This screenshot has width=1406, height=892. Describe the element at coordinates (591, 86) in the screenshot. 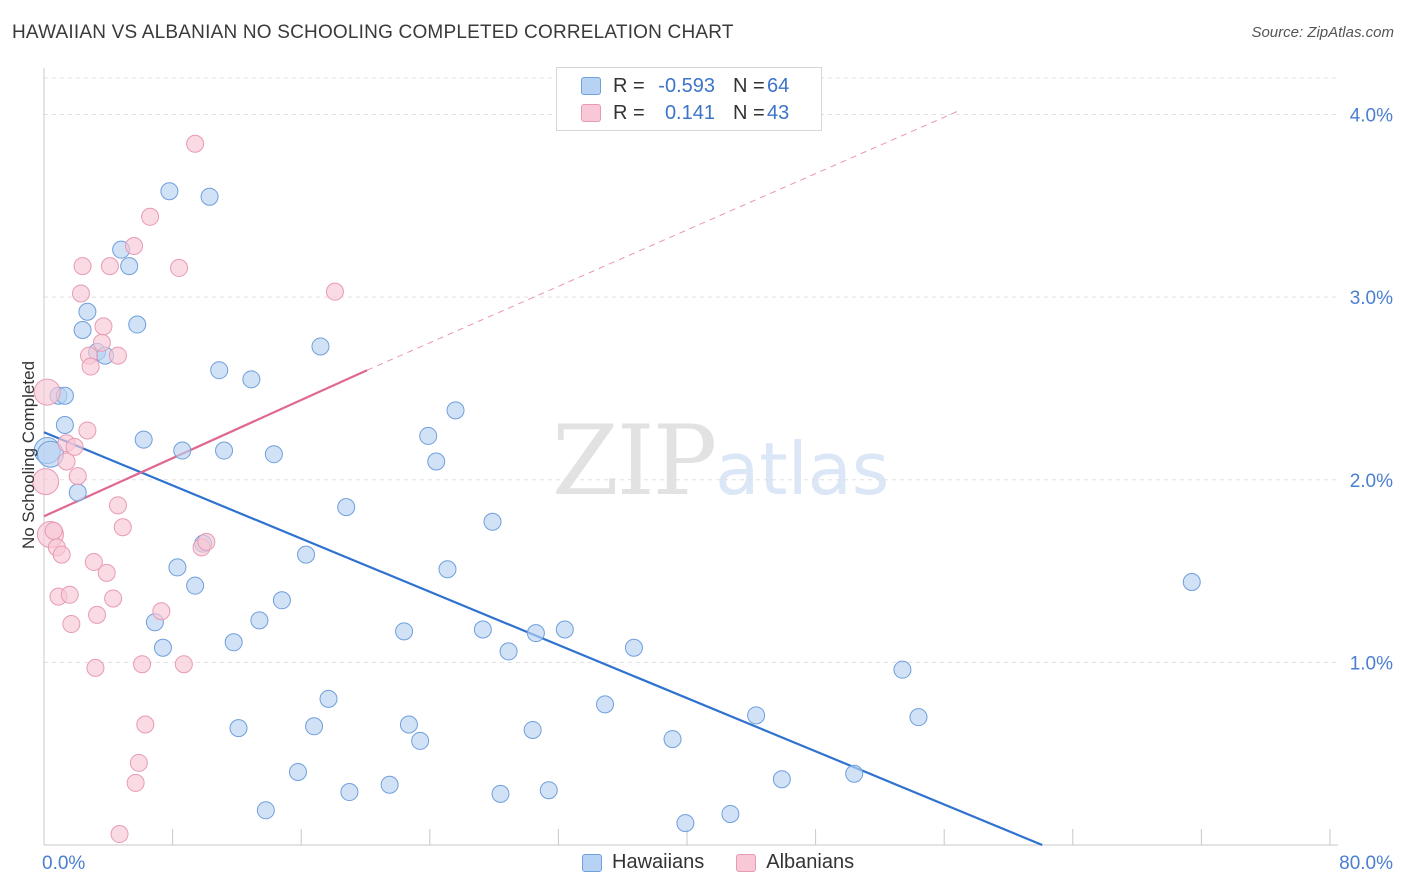

I see `hawaiians-swatch-icon` at that location.